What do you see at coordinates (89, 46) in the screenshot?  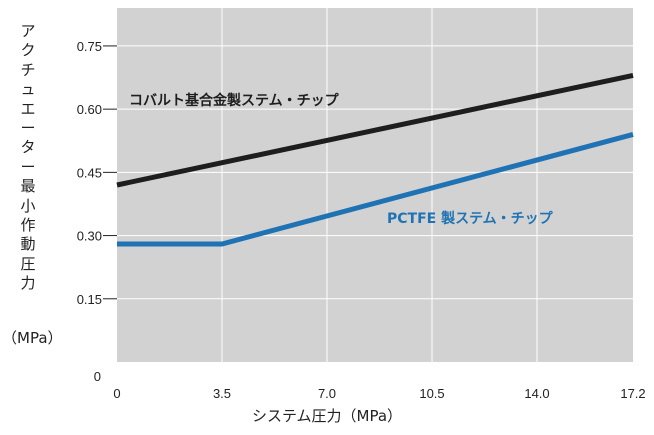 I see `y-tick-label: 0.75` at bounding box center [89, 46].